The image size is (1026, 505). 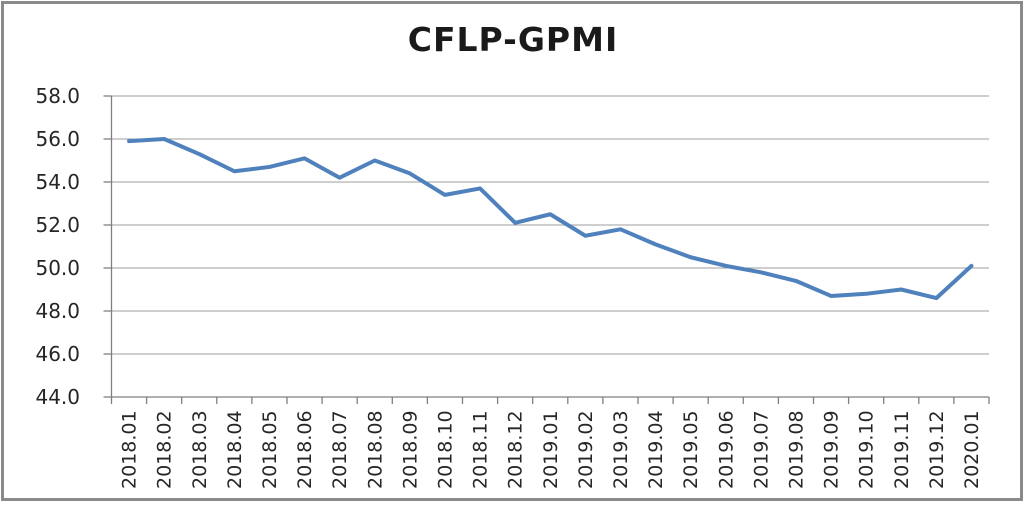 What do you see at coordinates (305, 449) in the screenshot?
I see `x-tick-label: 2018.06` at bounding box center [305, 449].